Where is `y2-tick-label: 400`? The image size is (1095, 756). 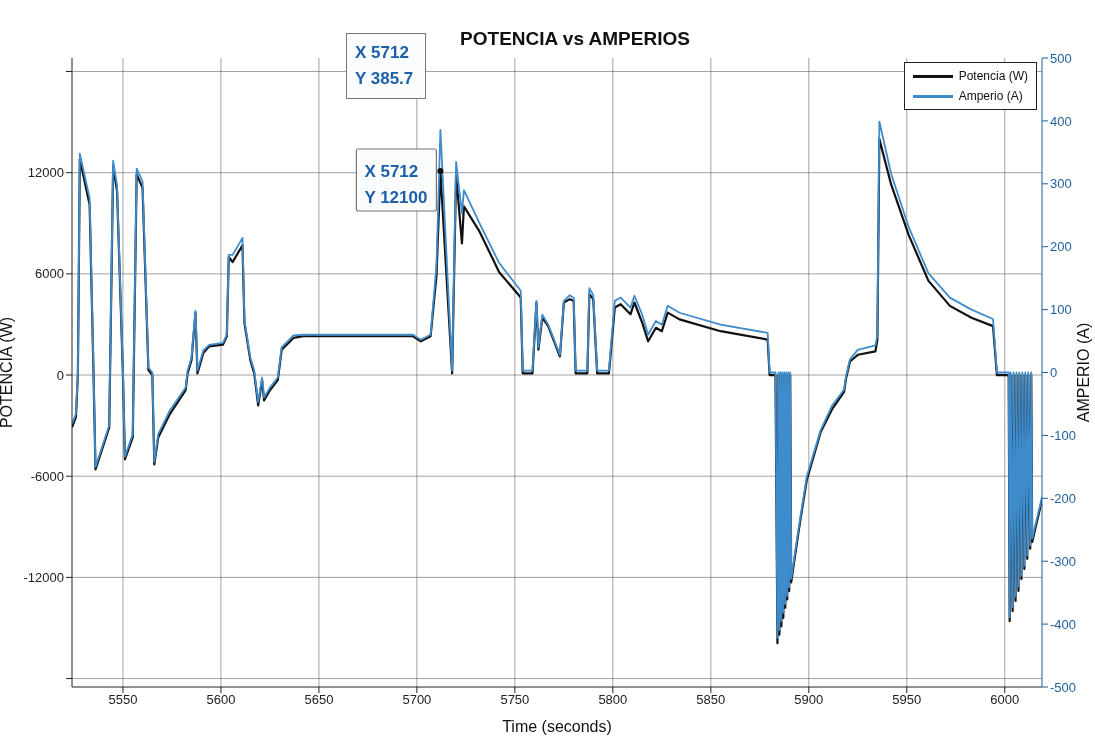 y2-tick-label: 400 is located at coordinates (1061, 121).